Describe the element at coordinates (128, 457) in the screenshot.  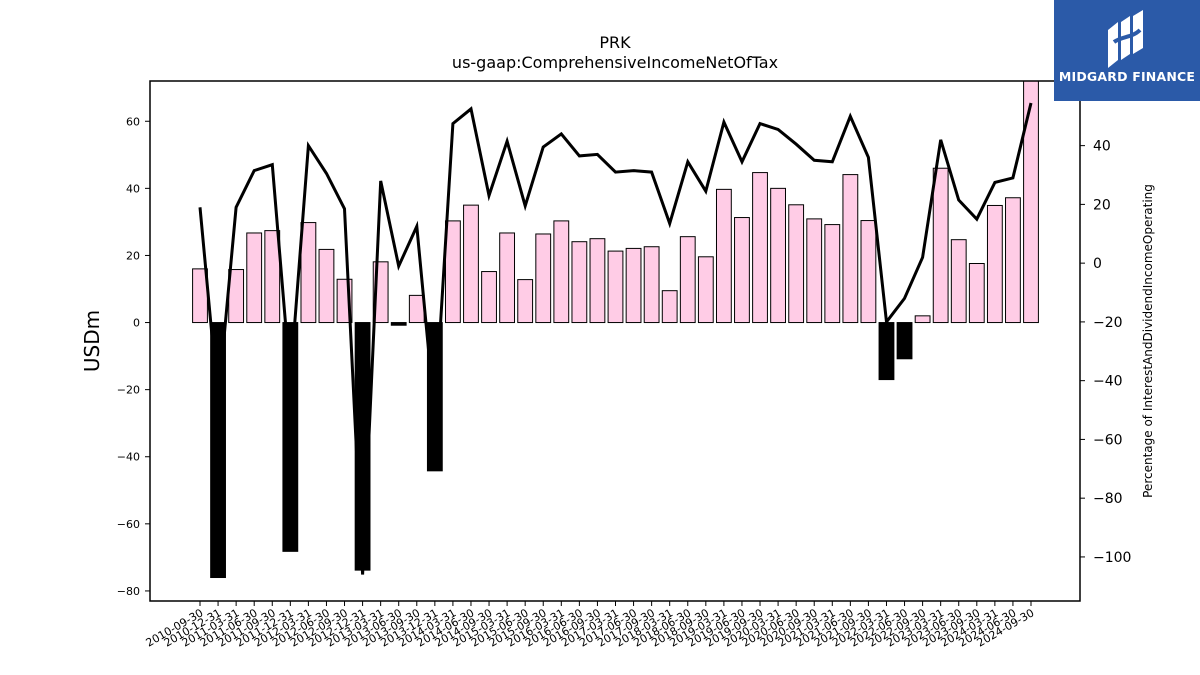
I see `y-tick-label-left: −40` at that location.